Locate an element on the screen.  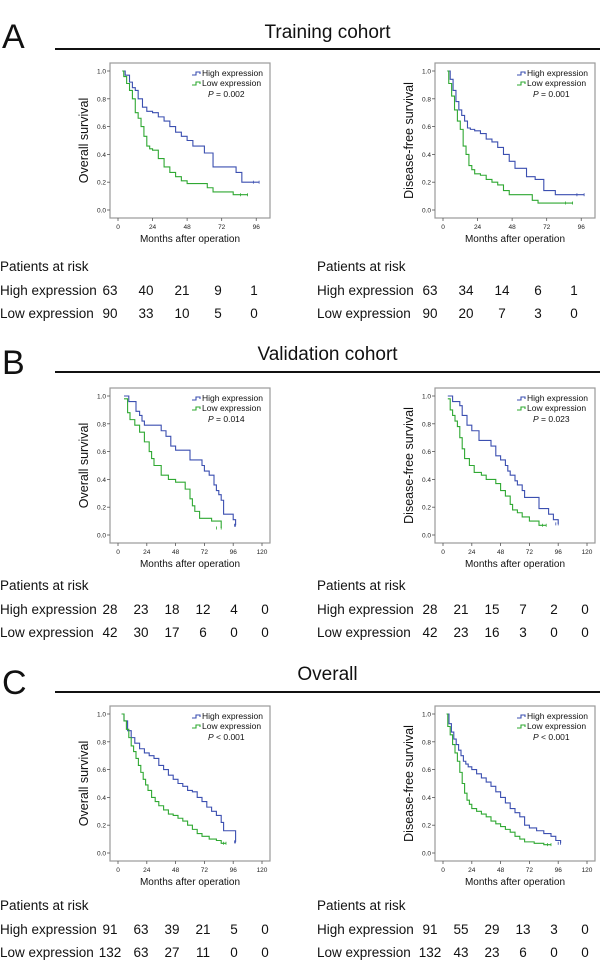
at-risk-count: 9 is located at coordinates (218, 290).